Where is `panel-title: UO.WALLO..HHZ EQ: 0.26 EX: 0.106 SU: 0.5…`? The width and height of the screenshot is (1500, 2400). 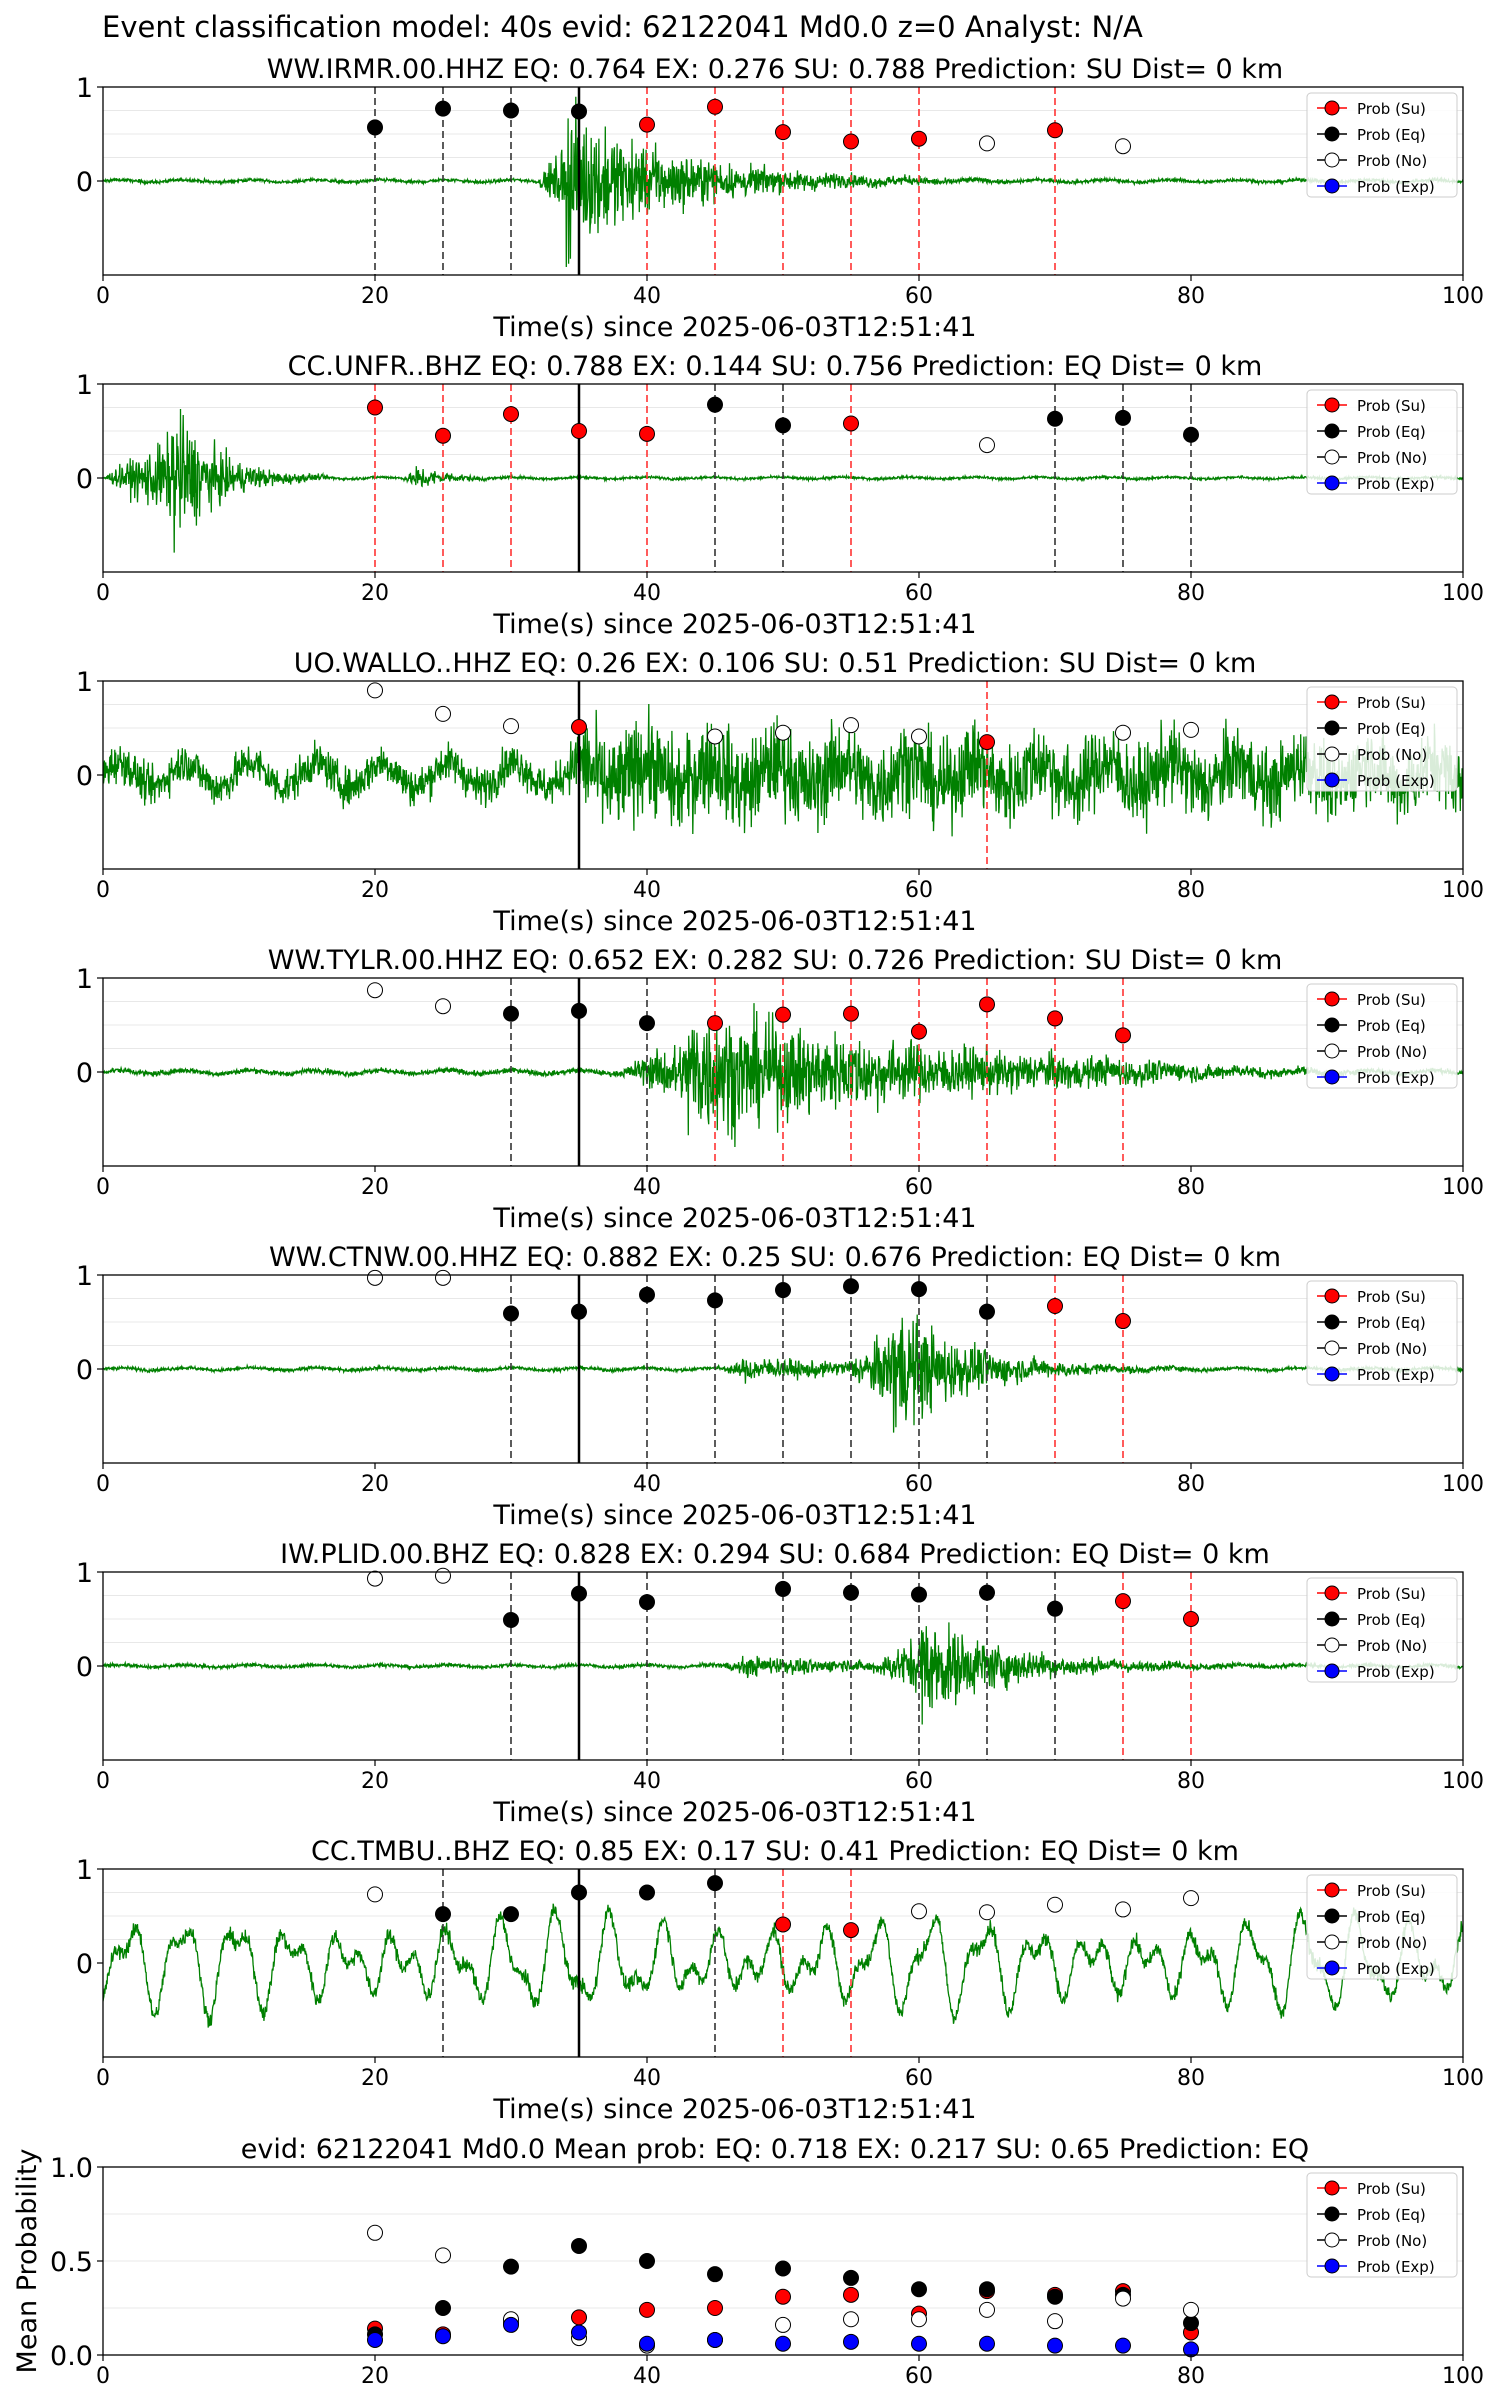 panel-title: UO.WALLO..HHZ EQ: 0.26 EX: 0.106 SU: 0.5… is located at coordinates (775, 663).